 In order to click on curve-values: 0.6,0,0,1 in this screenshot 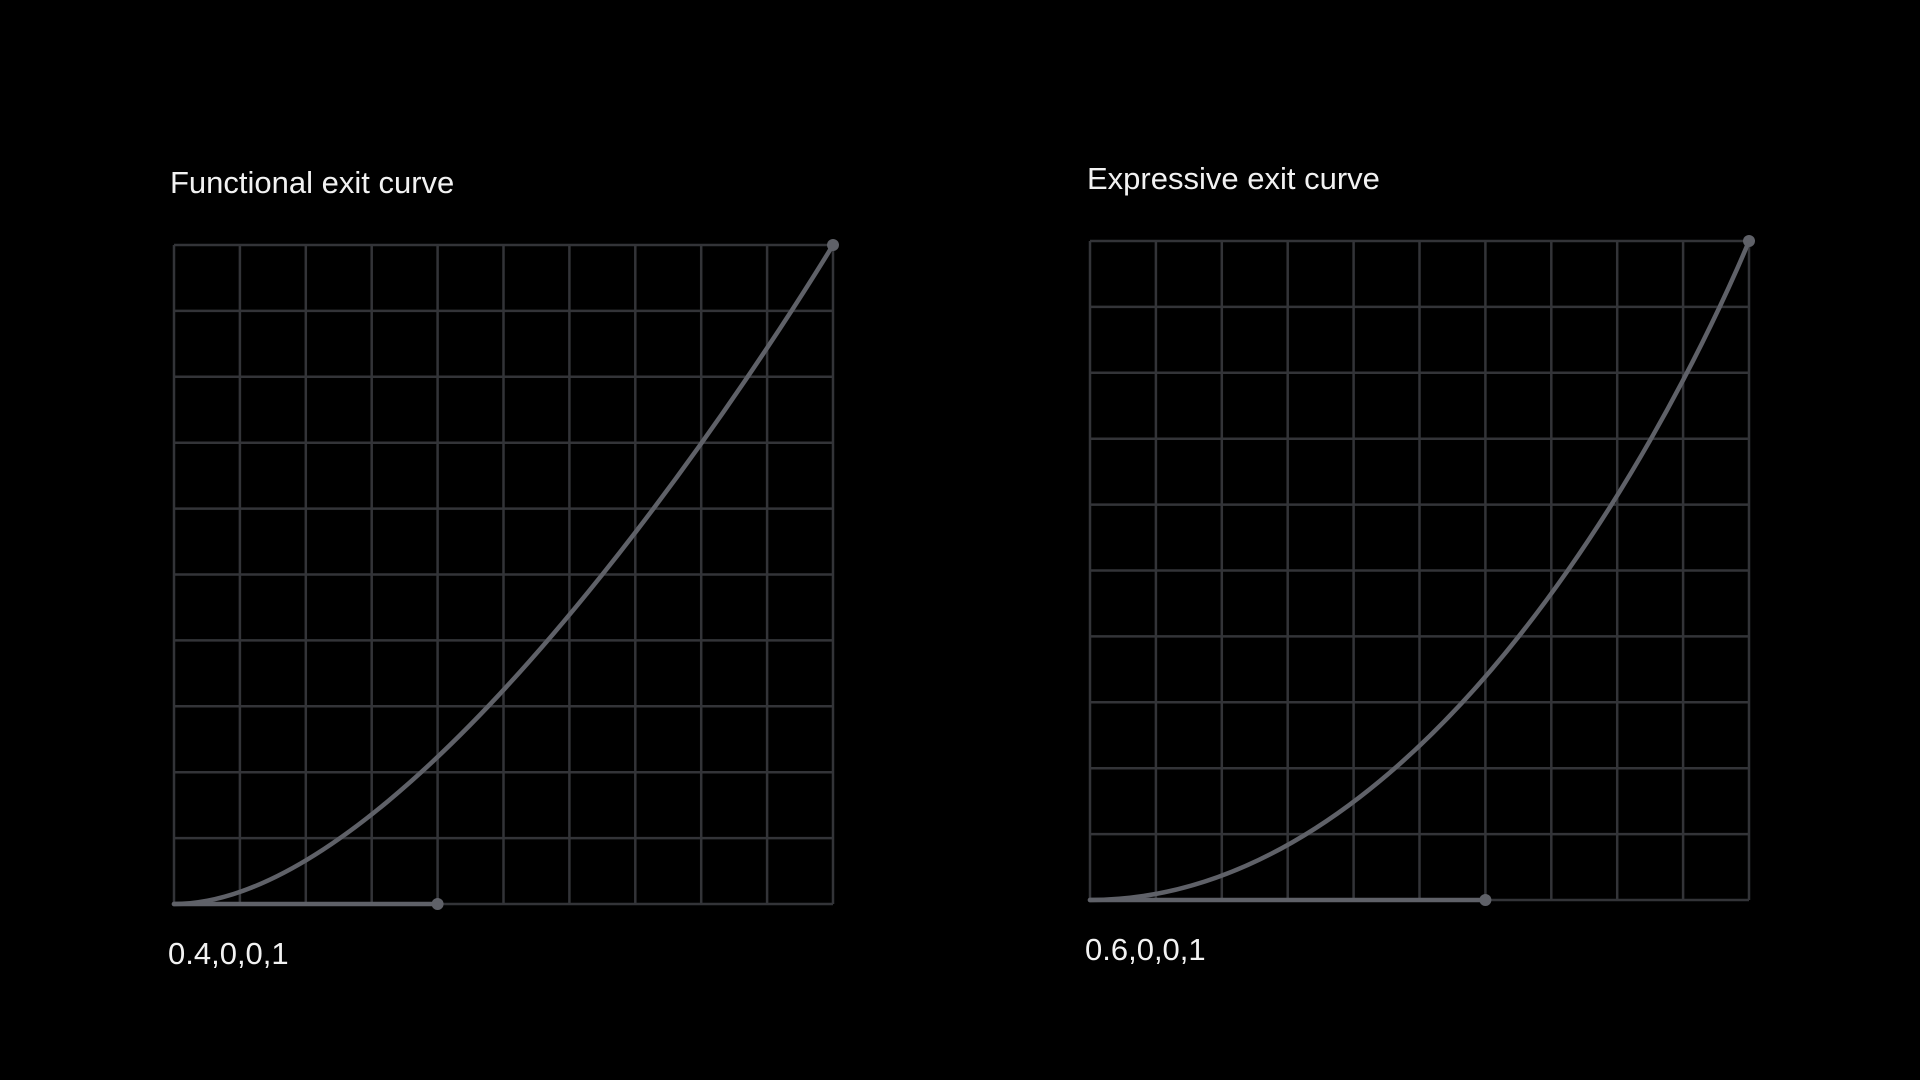, I will do `click(1145, 949)`.